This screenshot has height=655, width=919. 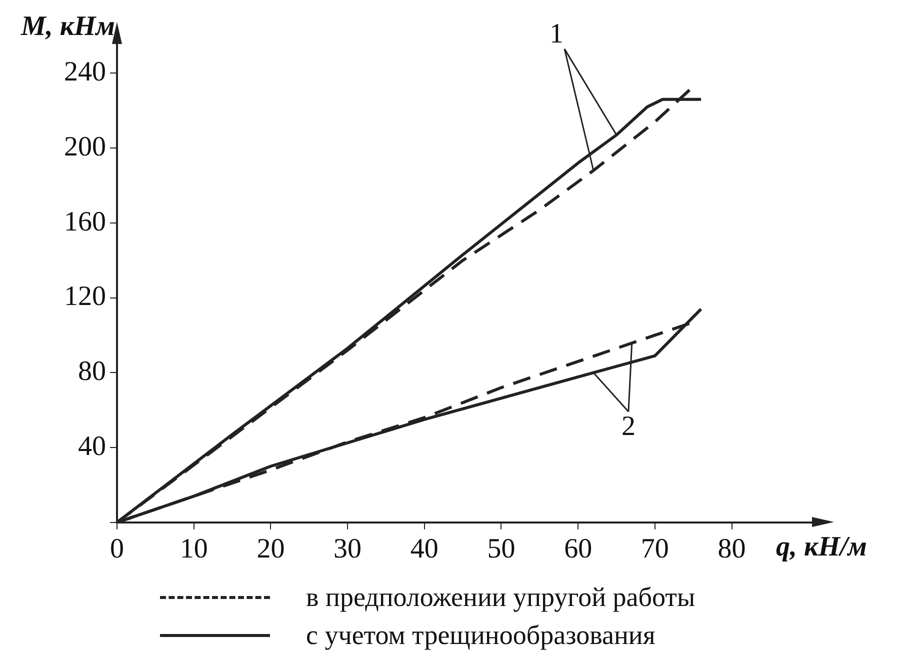 I want to click on y-axis-title: M, кНм, so click(x=67, y=26).